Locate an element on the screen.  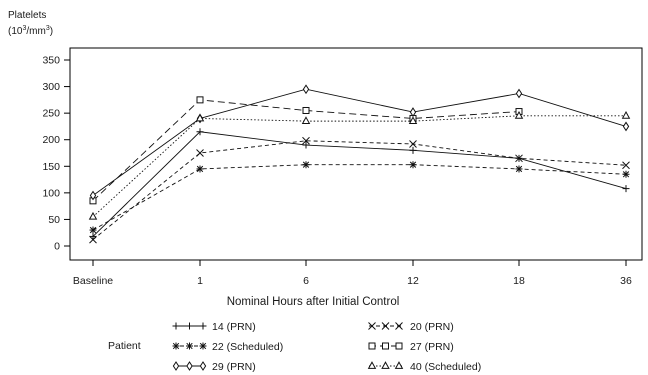
legend-item: 29 (PRN) is located at coordinates (214, 367).